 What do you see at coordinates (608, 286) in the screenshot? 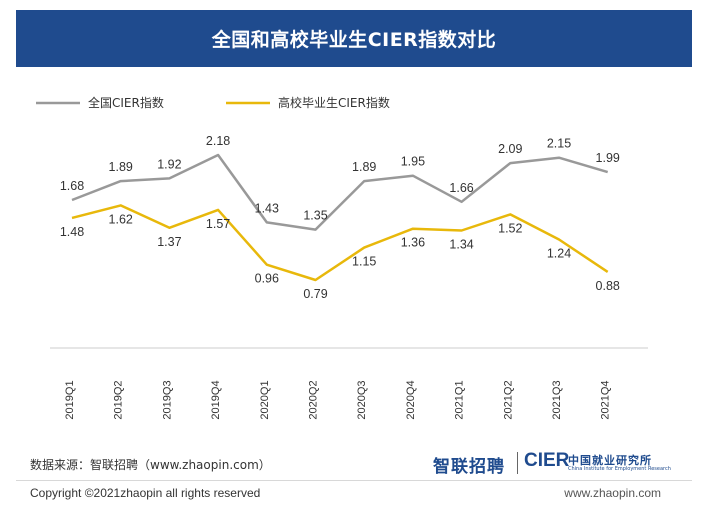
I see `data-label-s1-11: 0.88` at bounding box center [608, 286].